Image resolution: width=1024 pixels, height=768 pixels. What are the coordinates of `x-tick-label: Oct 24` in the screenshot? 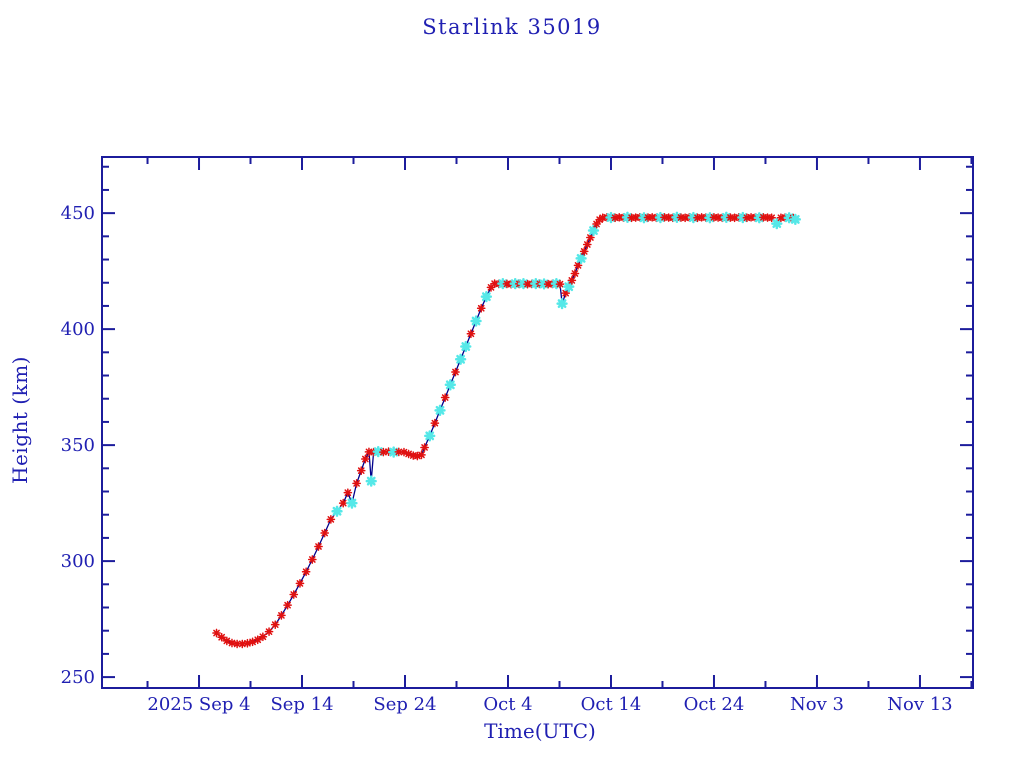 It's located at (714, 704).